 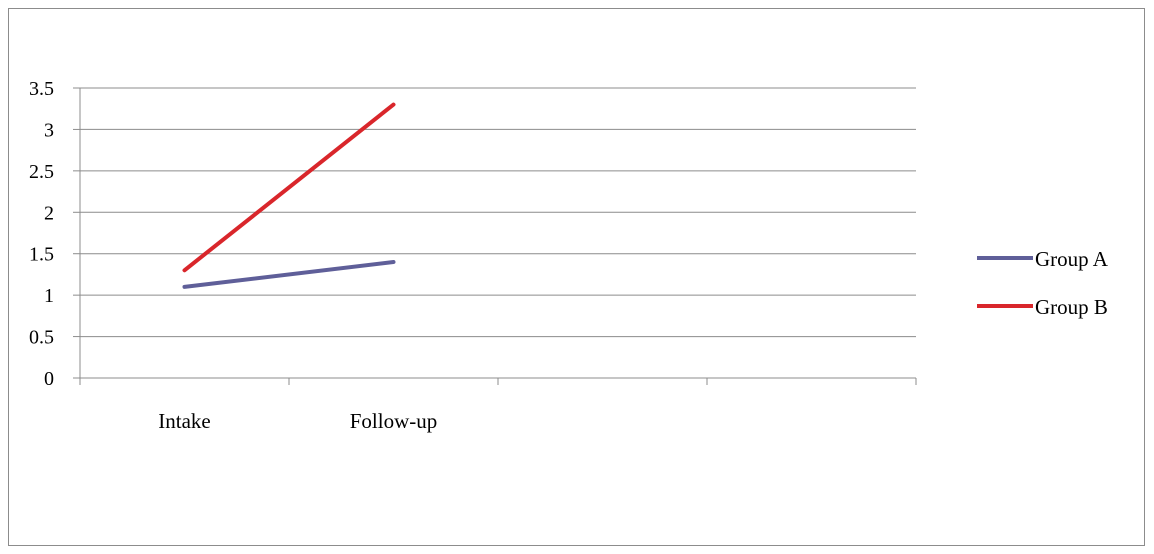 What do you see at coordinates (49, 130) in the screenshot?
I see `y-tick-label: 3` at bounding box center [49, 130].